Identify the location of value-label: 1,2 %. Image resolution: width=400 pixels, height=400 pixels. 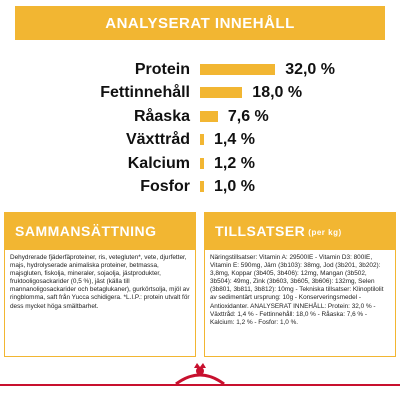
(234, 163).